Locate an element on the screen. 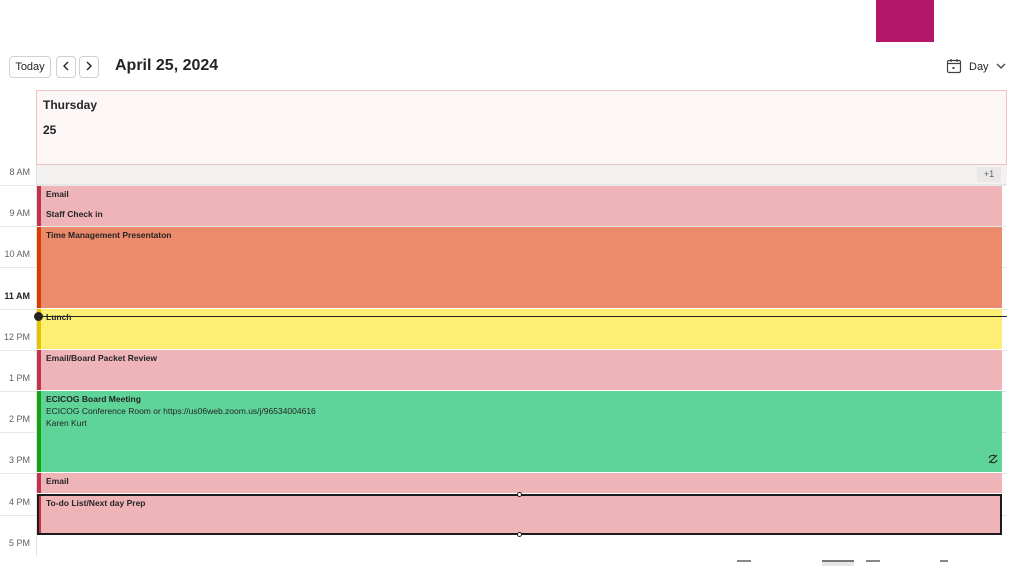 This screenshot has height=576, width=1024. view-label: Day is located at coordinates (979, 67).